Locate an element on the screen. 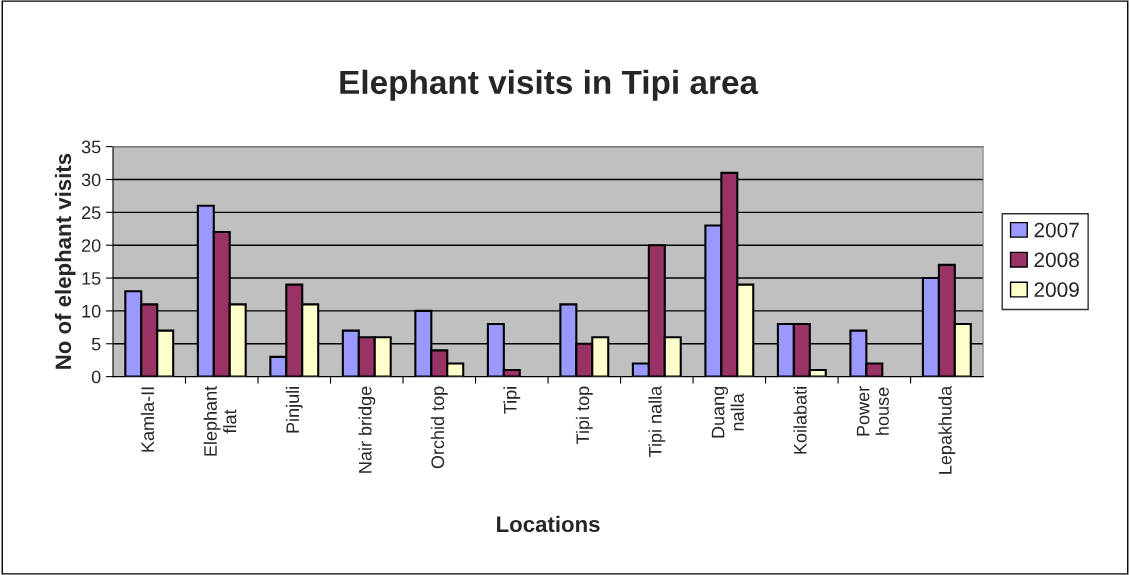  y-axis-title: No of elephant visits is located at coordinates (65, 261).